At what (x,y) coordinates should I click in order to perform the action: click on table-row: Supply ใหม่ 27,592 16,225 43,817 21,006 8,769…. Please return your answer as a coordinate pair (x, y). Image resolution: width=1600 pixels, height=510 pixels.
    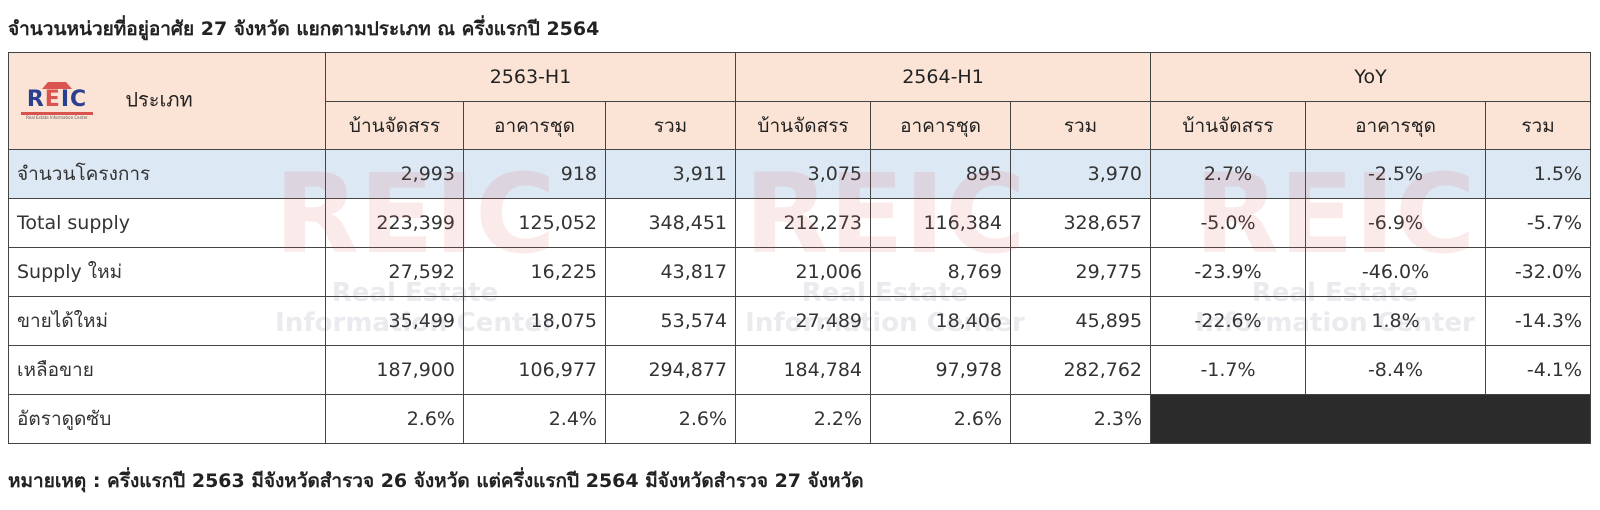
    Looking at the image, I should click on (800, 272).